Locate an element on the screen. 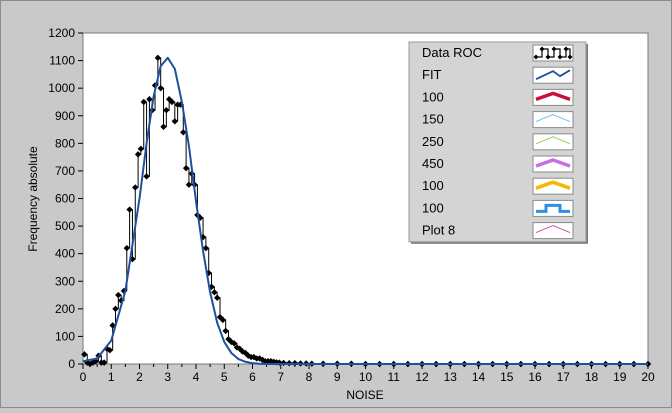  x-tick-label: 0 is located at coordinates (83, 377).